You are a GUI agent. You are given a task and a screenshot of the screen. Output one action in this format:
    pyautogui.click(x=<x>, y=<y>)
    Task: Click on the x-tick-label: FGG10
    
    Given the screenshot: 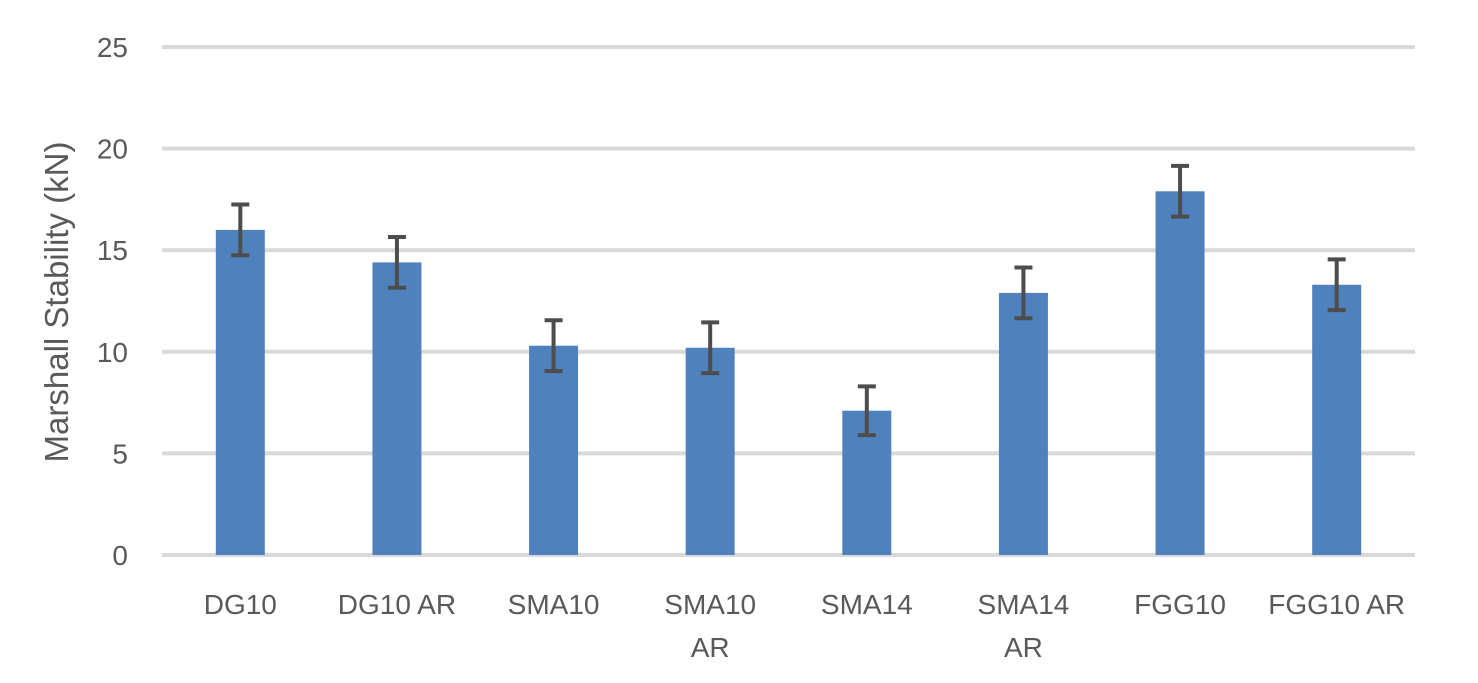 What is the action you would take?
    pyautogui.click(x=1180, y=604)
    